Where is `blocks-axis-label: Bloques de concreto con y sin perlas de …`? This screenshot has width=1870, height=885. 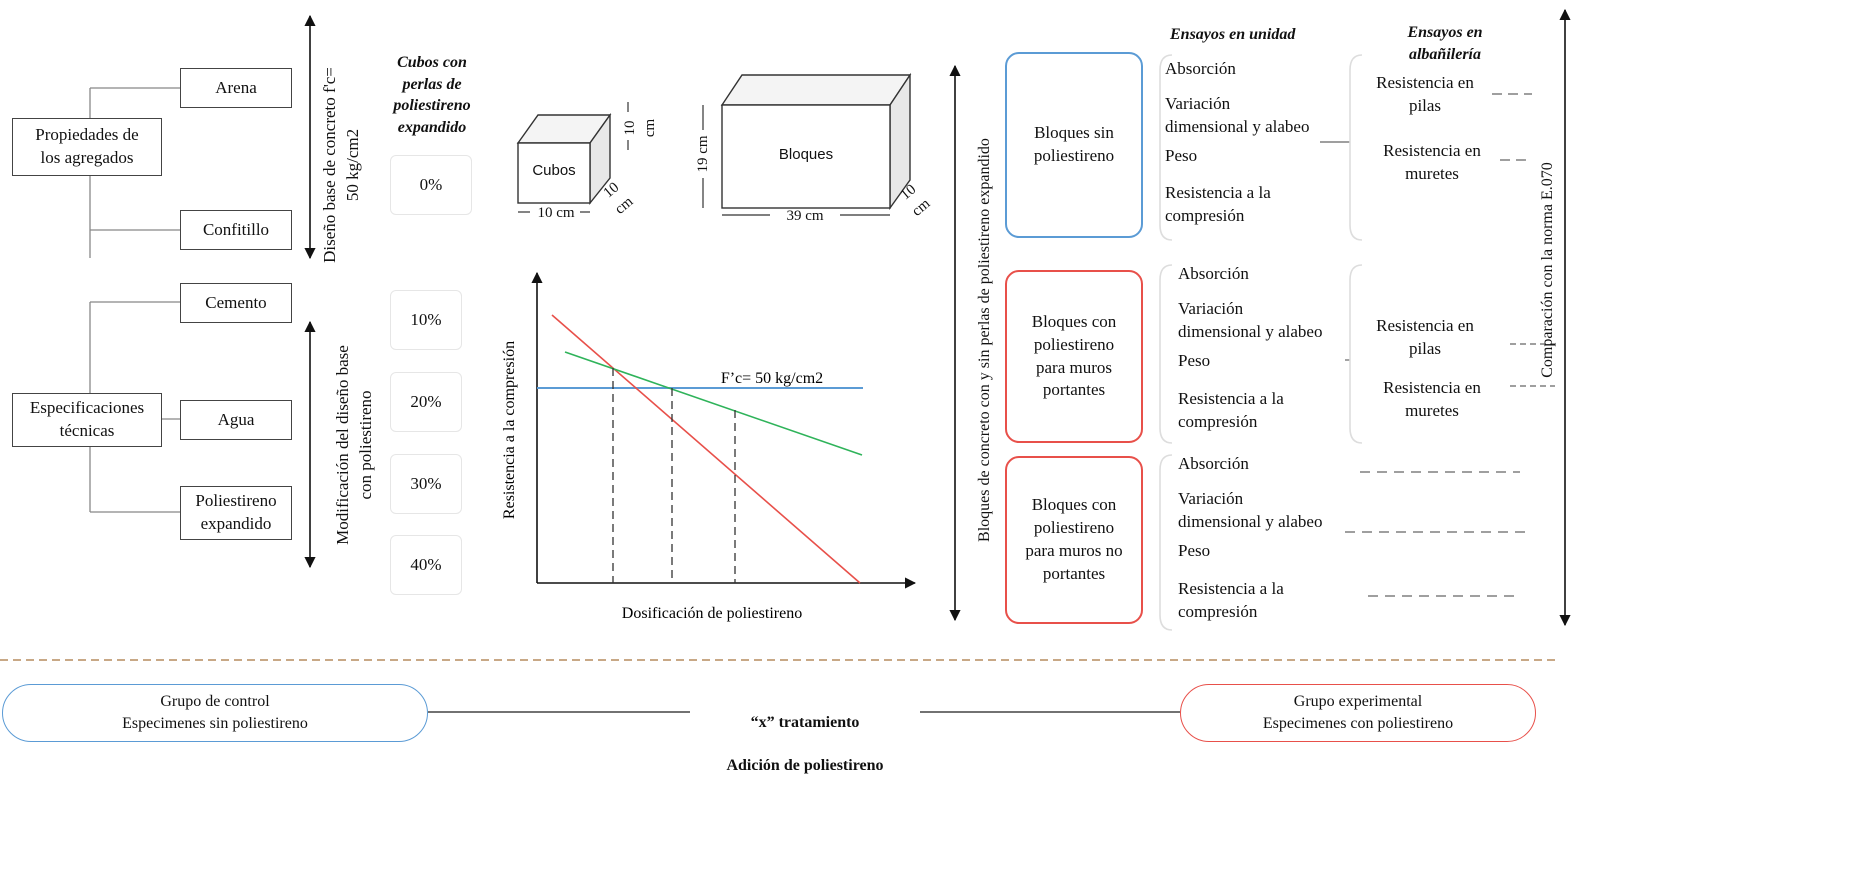 blocks-axis-label: Bloques de concreto con y sin perlas de … is located at coordinates (985, 340).